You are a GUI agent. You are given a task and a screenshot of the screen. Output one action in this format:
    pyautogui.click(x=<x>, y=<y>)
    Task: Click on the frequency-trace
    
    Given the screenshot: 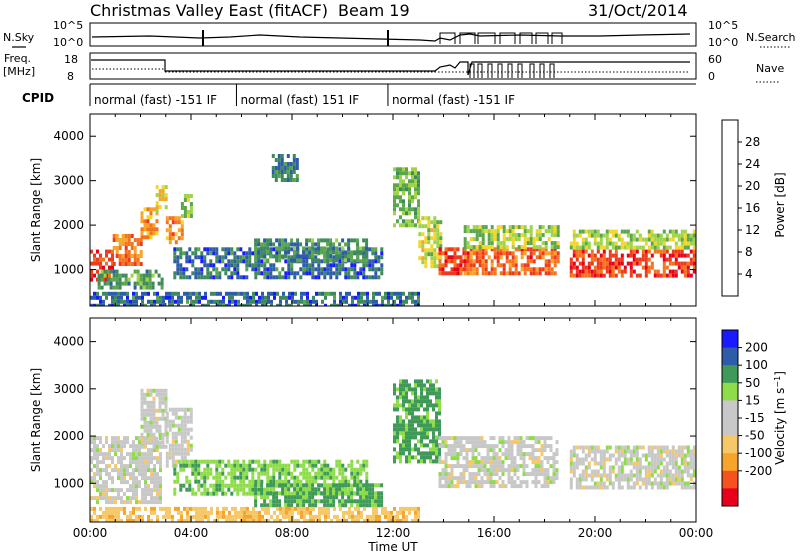 What is the action you would take?
    pyautogui.click(x=390, y=67)
    